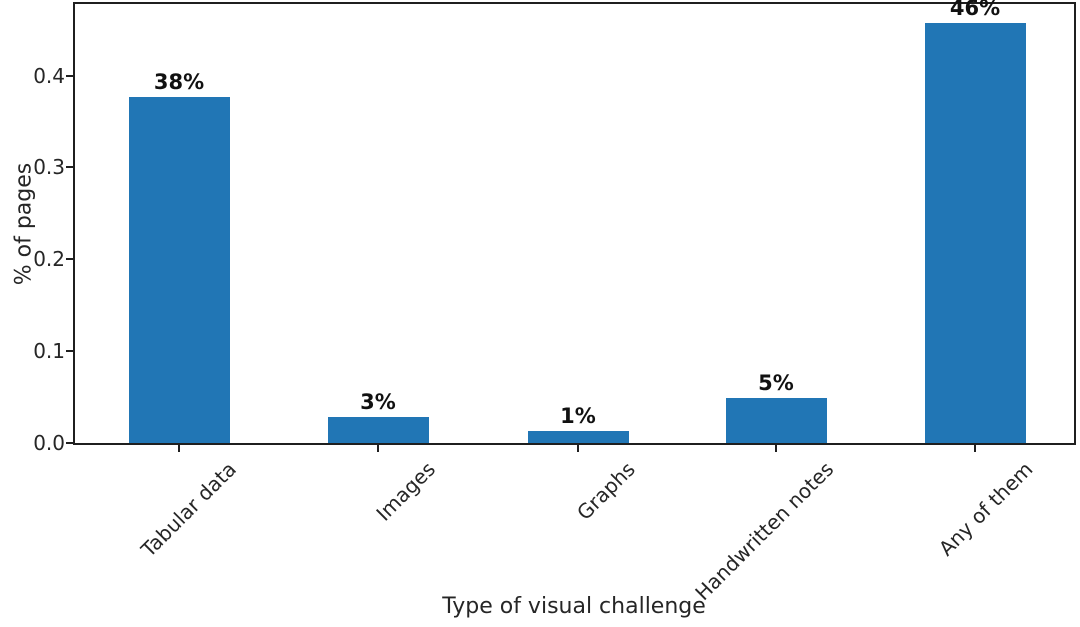 The height and width of the screenshot is (627, 1080). Describe the element at coordinates (578, 416) in the screenshot. I see `bar-value-label: 1%` at that location.